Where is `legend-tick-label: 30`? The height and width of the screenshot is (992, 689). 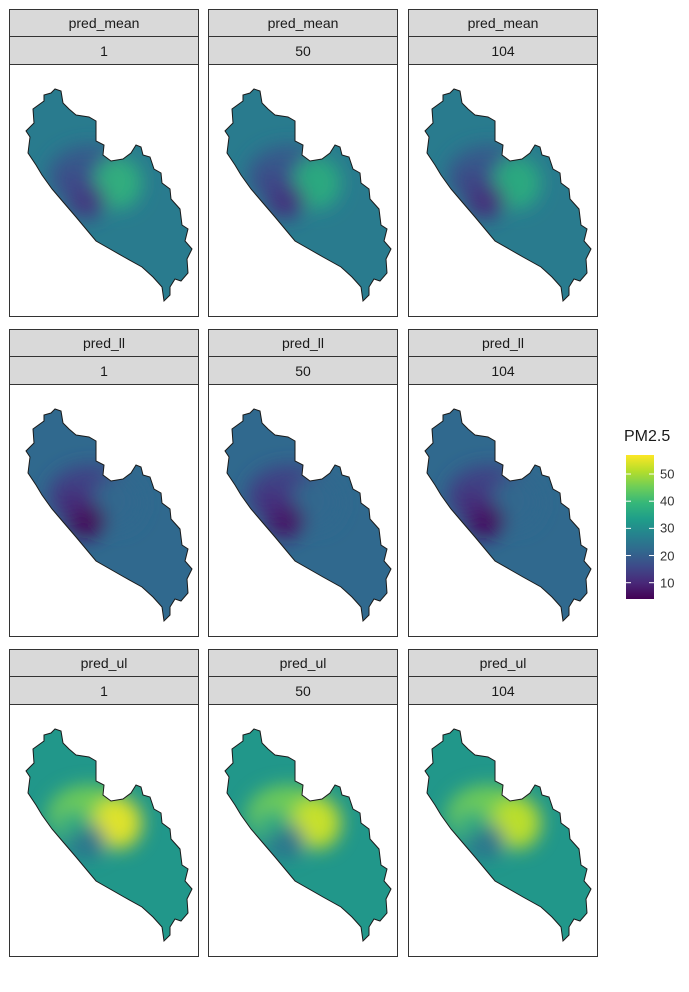 legend-tick-label: 30 is located at coordinates (667, 528).